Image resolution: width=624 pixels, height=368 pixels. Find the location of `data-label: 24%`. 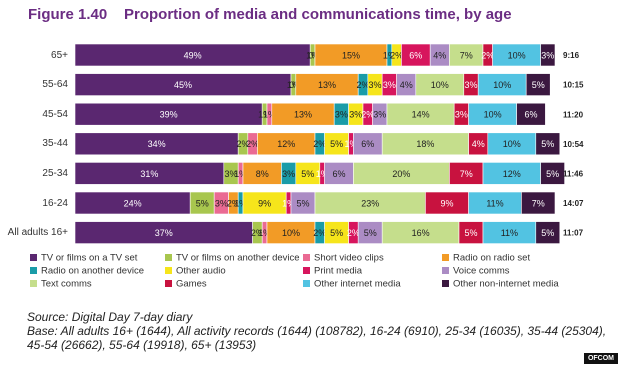

data-label: 24% is located at coordinates (133, 203).